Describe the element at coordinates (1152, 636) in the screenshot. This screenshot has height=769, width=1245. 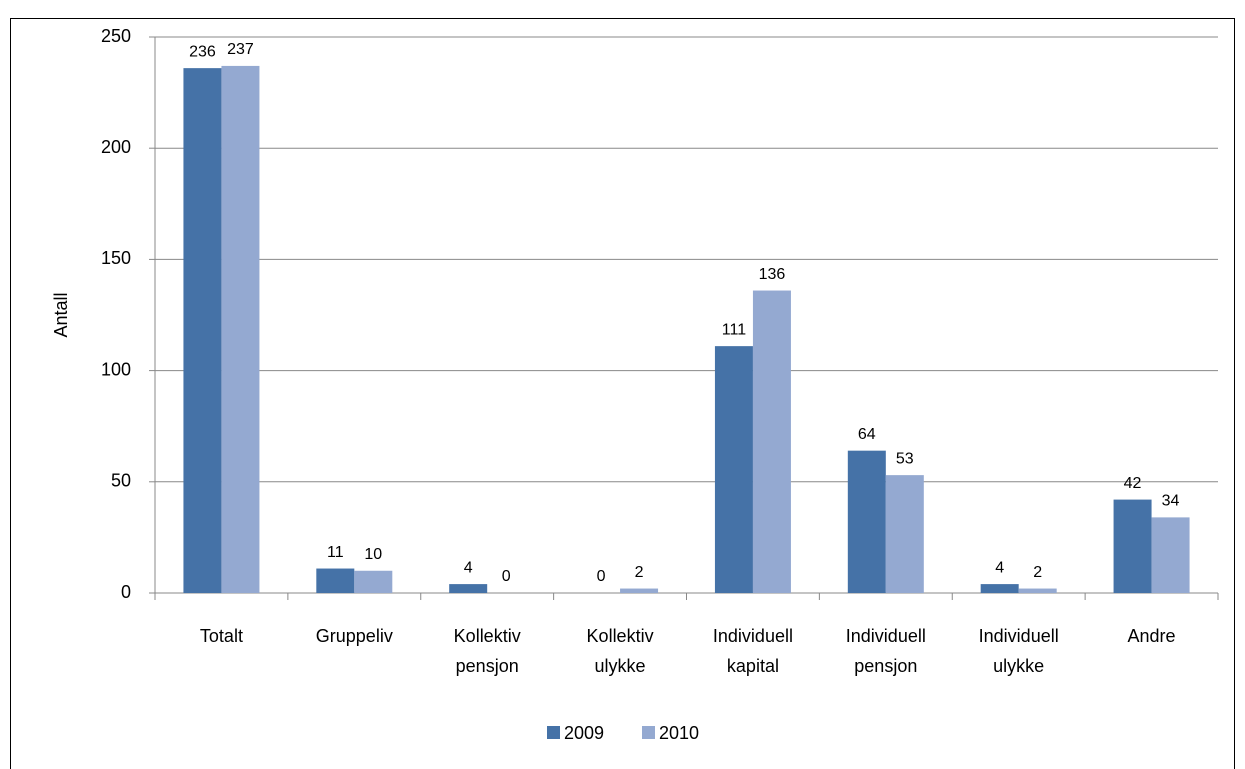
I see `x-tick-label: Andre` at that location.